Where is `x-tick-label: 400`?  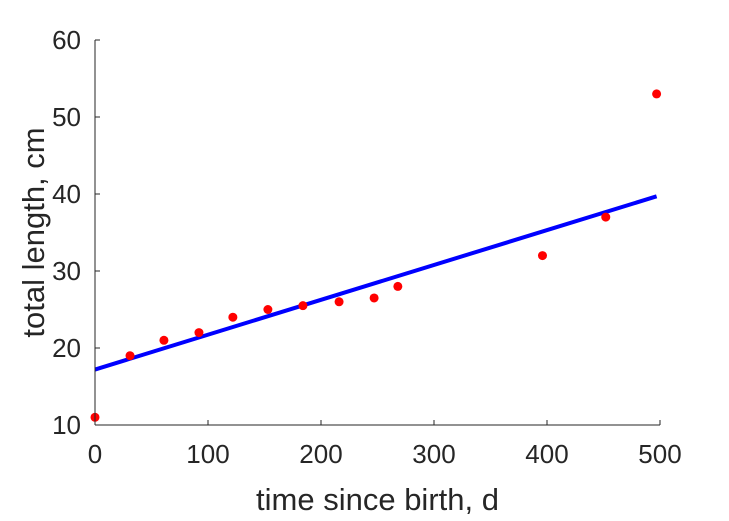 x-tick-label: 400 is located at coordinates (546, 454).